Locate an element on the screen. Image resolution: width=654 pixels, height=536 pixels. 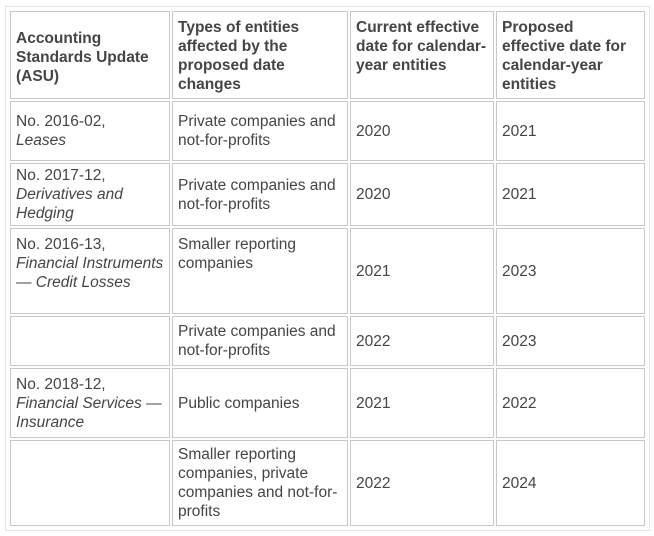
asu-name: Financial Instruments — Credit Losses is located at coordinates (90, 273).